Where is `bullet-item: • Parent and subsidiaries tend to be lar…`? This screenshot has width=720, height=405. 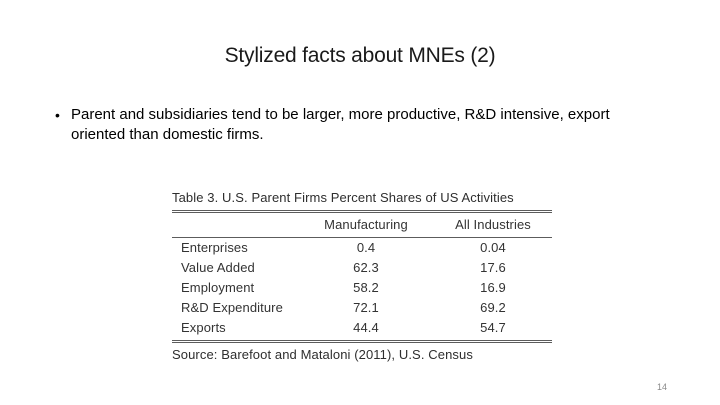
bullet-item: • Parent and subsidiaries tend to be lar… is located at coordinates (359, 125).